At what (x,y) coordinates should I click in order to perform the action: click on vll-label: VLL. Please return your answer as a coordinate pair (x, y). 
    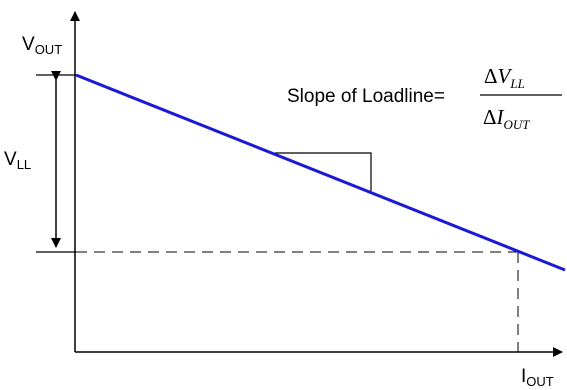
    Looking at the image, I should click on (17, 160).